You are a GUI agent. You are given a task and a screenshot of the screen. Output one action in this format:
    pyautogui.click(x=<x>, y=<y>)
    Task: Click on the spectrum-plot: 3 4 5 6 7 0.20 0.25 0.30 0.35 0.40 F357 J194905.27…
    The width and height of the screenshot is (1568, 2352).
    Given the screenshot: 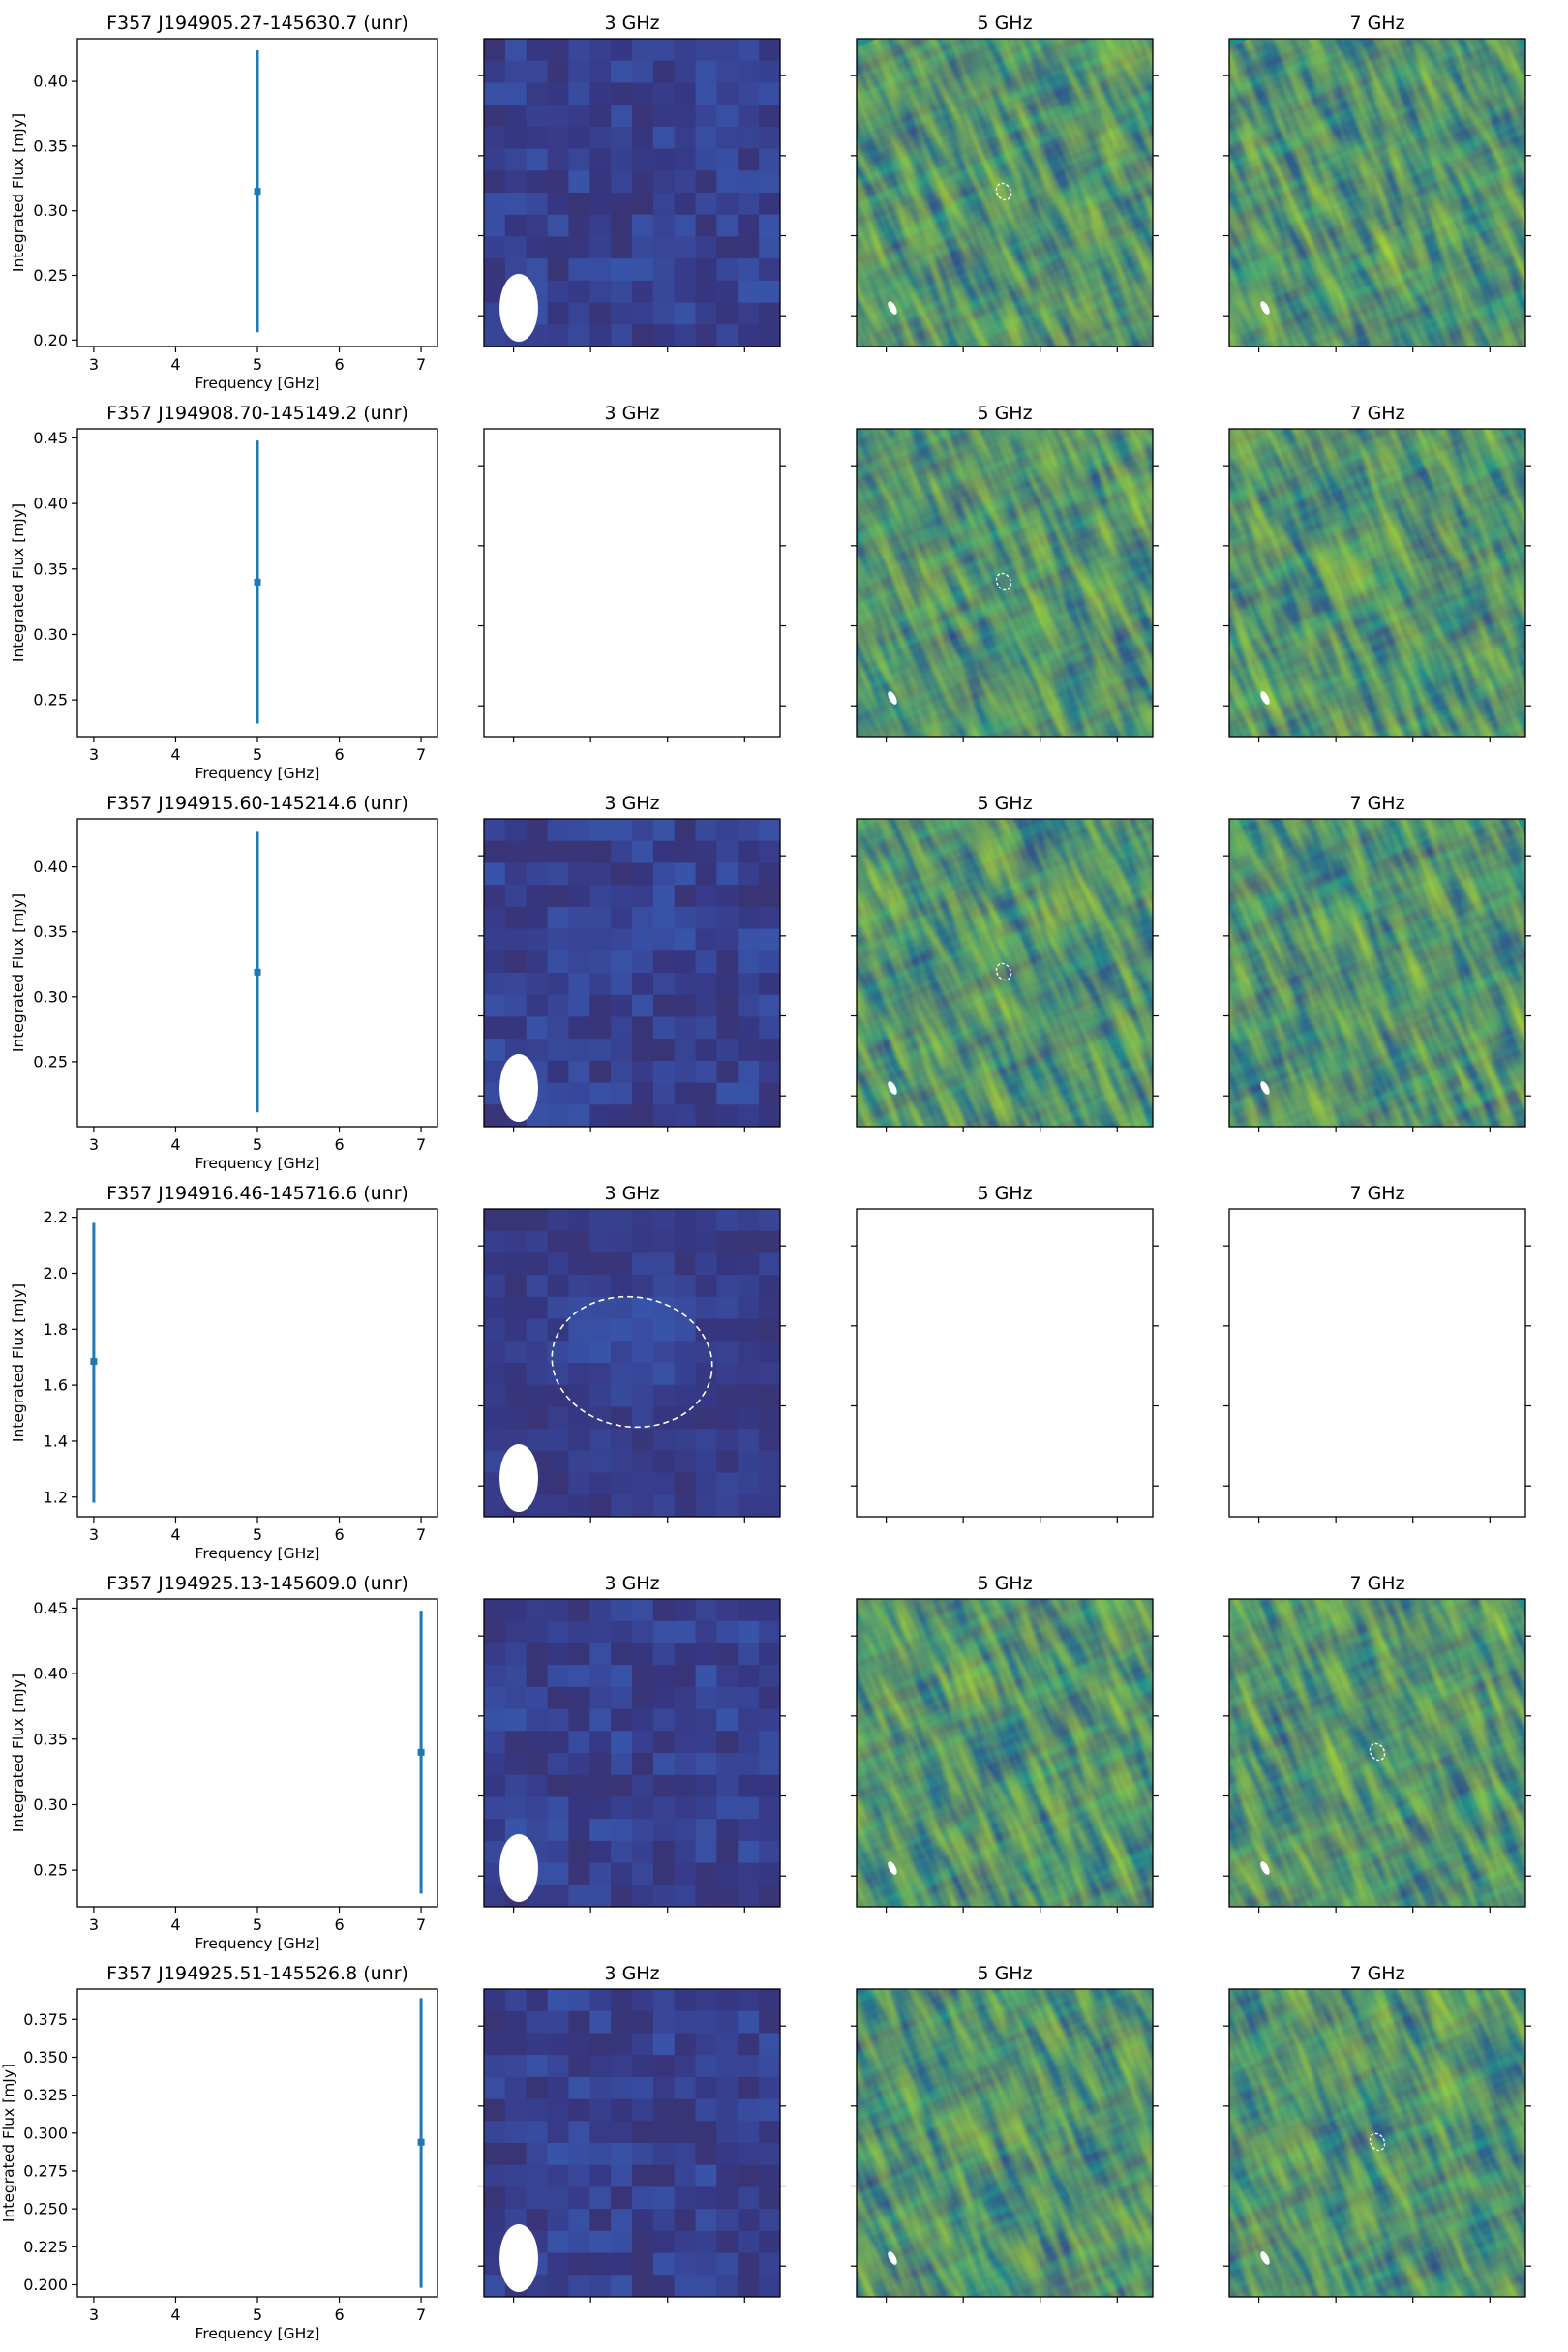 What is the action you would take?
    pyautogui.click(x=224, y=202)
    